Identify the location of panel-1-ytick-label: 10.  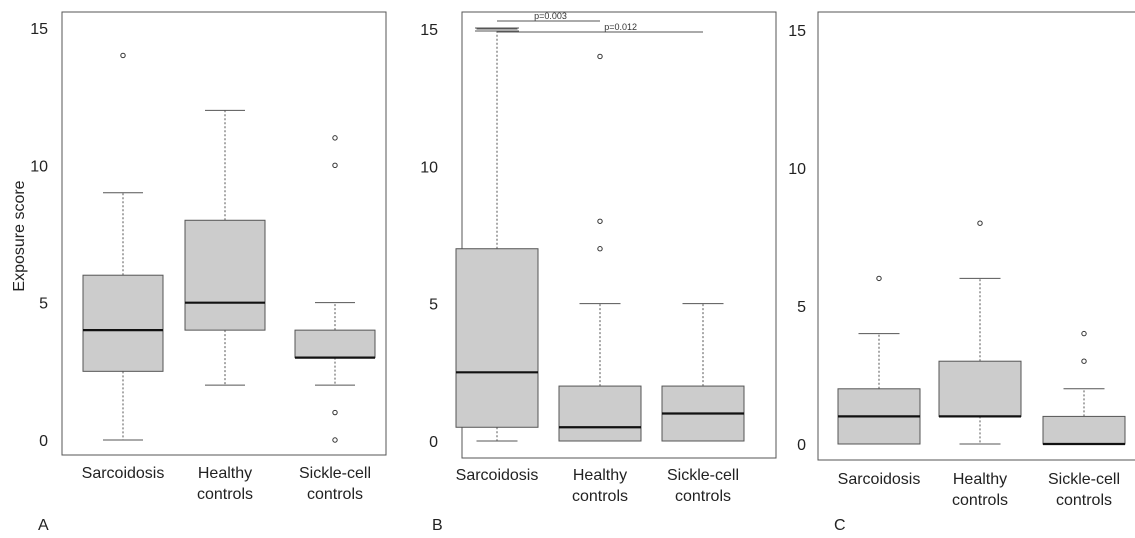
(429, 167).